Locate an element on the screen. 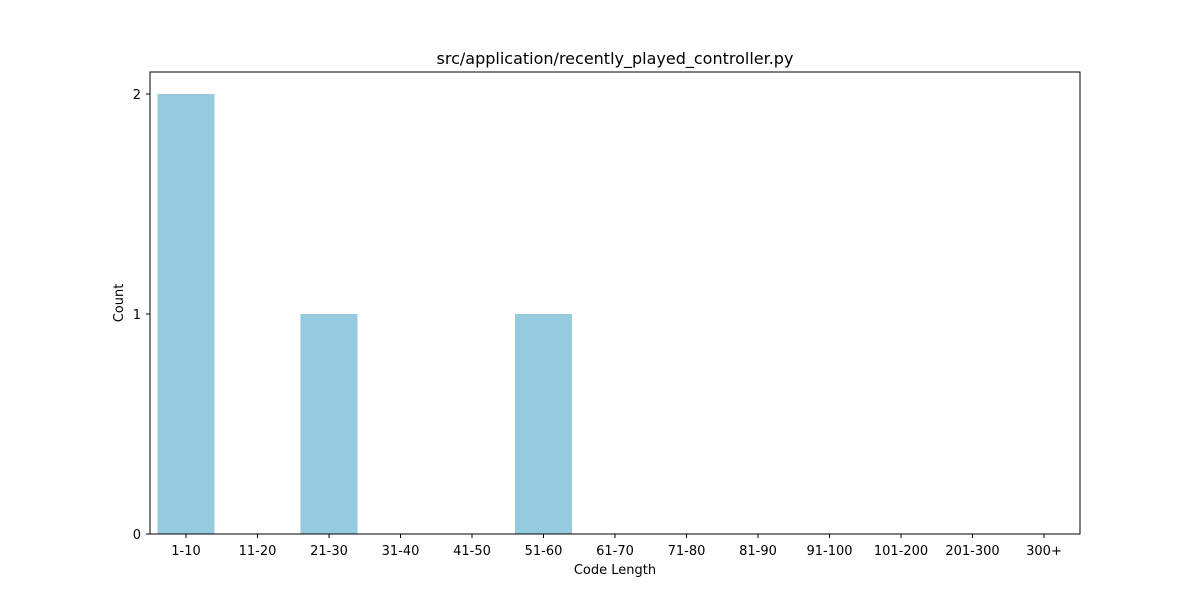 The width and height of the screenshot is (1200, 600). y-axis-ticks: 0 1 2 is located at coordinates (141, 315).